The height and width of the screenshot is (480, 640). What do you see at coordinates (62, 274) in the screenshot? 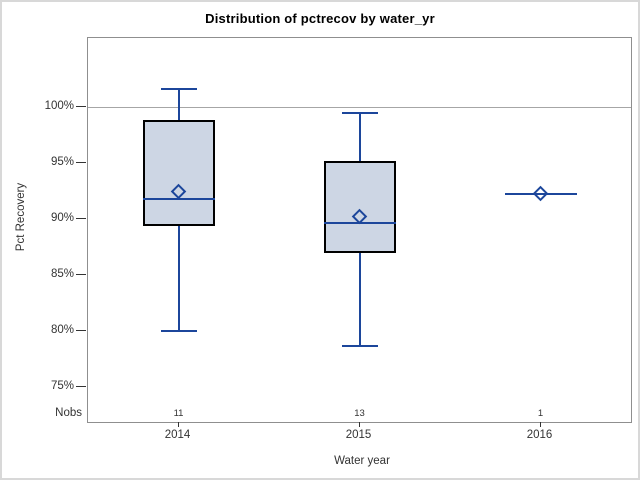
I see `y-axis-tick-label: 85%` at bounding box center [62, 274].